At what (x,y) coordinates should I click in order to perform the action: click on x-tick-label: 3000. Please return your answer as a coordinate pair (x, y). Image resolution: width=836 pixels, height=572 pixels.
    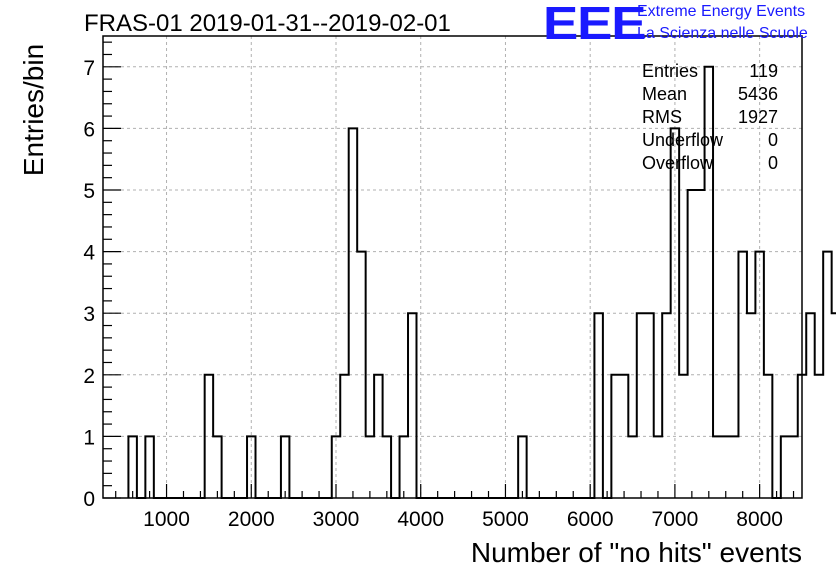
    Looking at the image, I should click on (336, 519).